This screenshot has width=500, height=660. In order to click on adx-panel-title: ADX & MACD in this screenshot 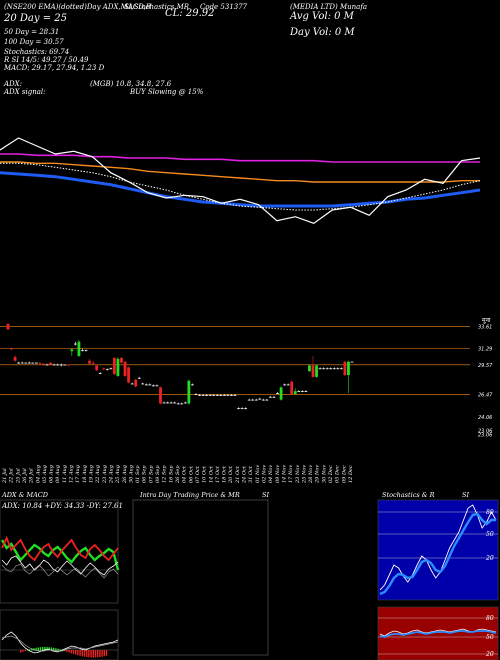, I will do `click(25, 495)`.